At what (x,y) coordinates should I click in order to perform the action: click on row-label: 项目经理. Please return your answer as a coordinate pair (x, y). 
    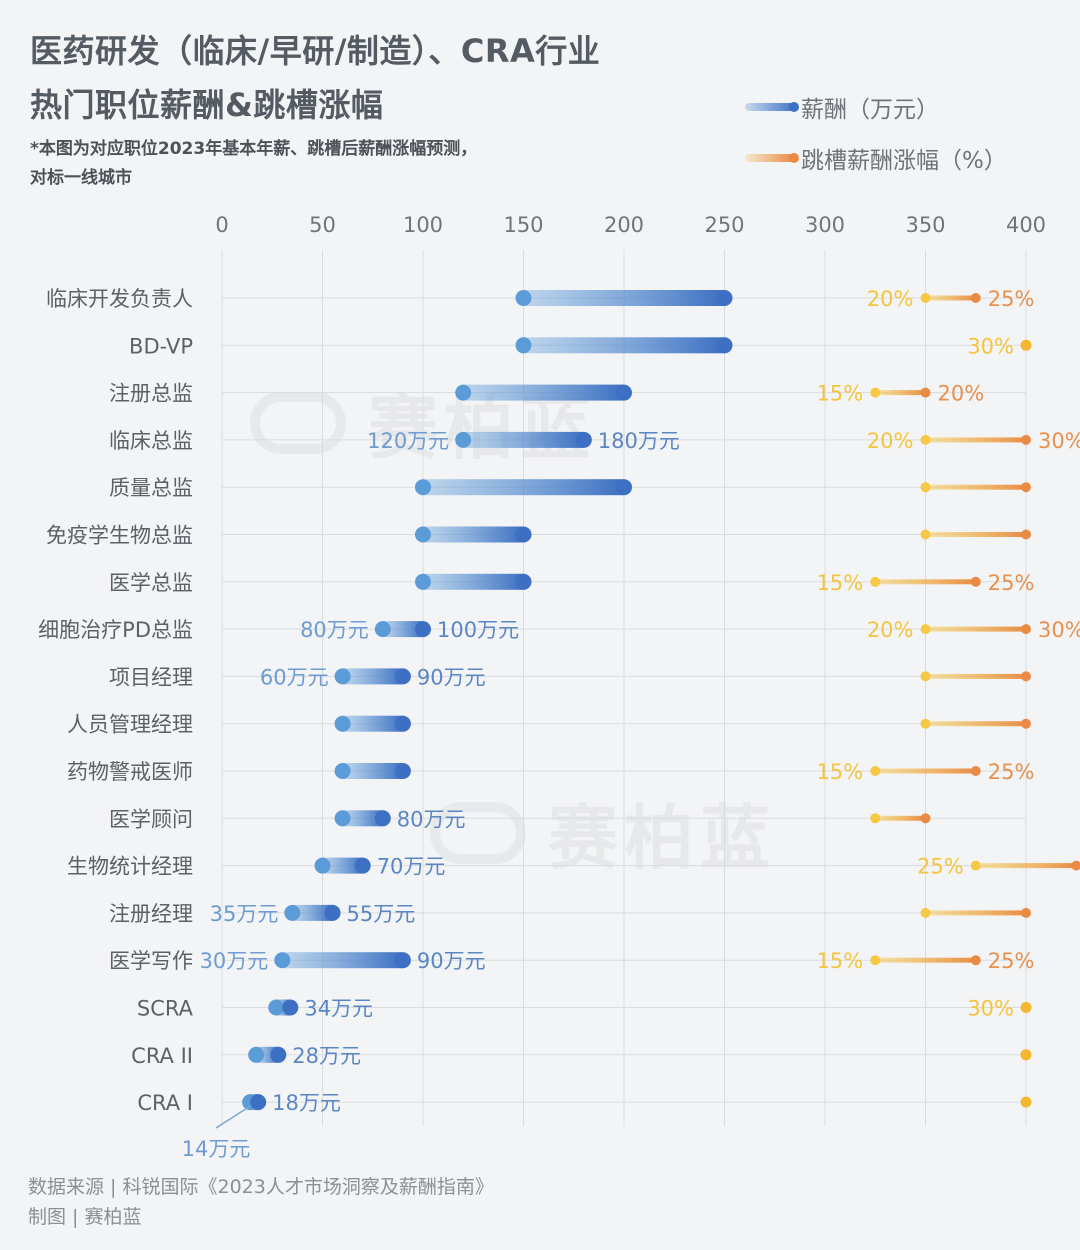
    Looking at the image, I should click on (151, 677).